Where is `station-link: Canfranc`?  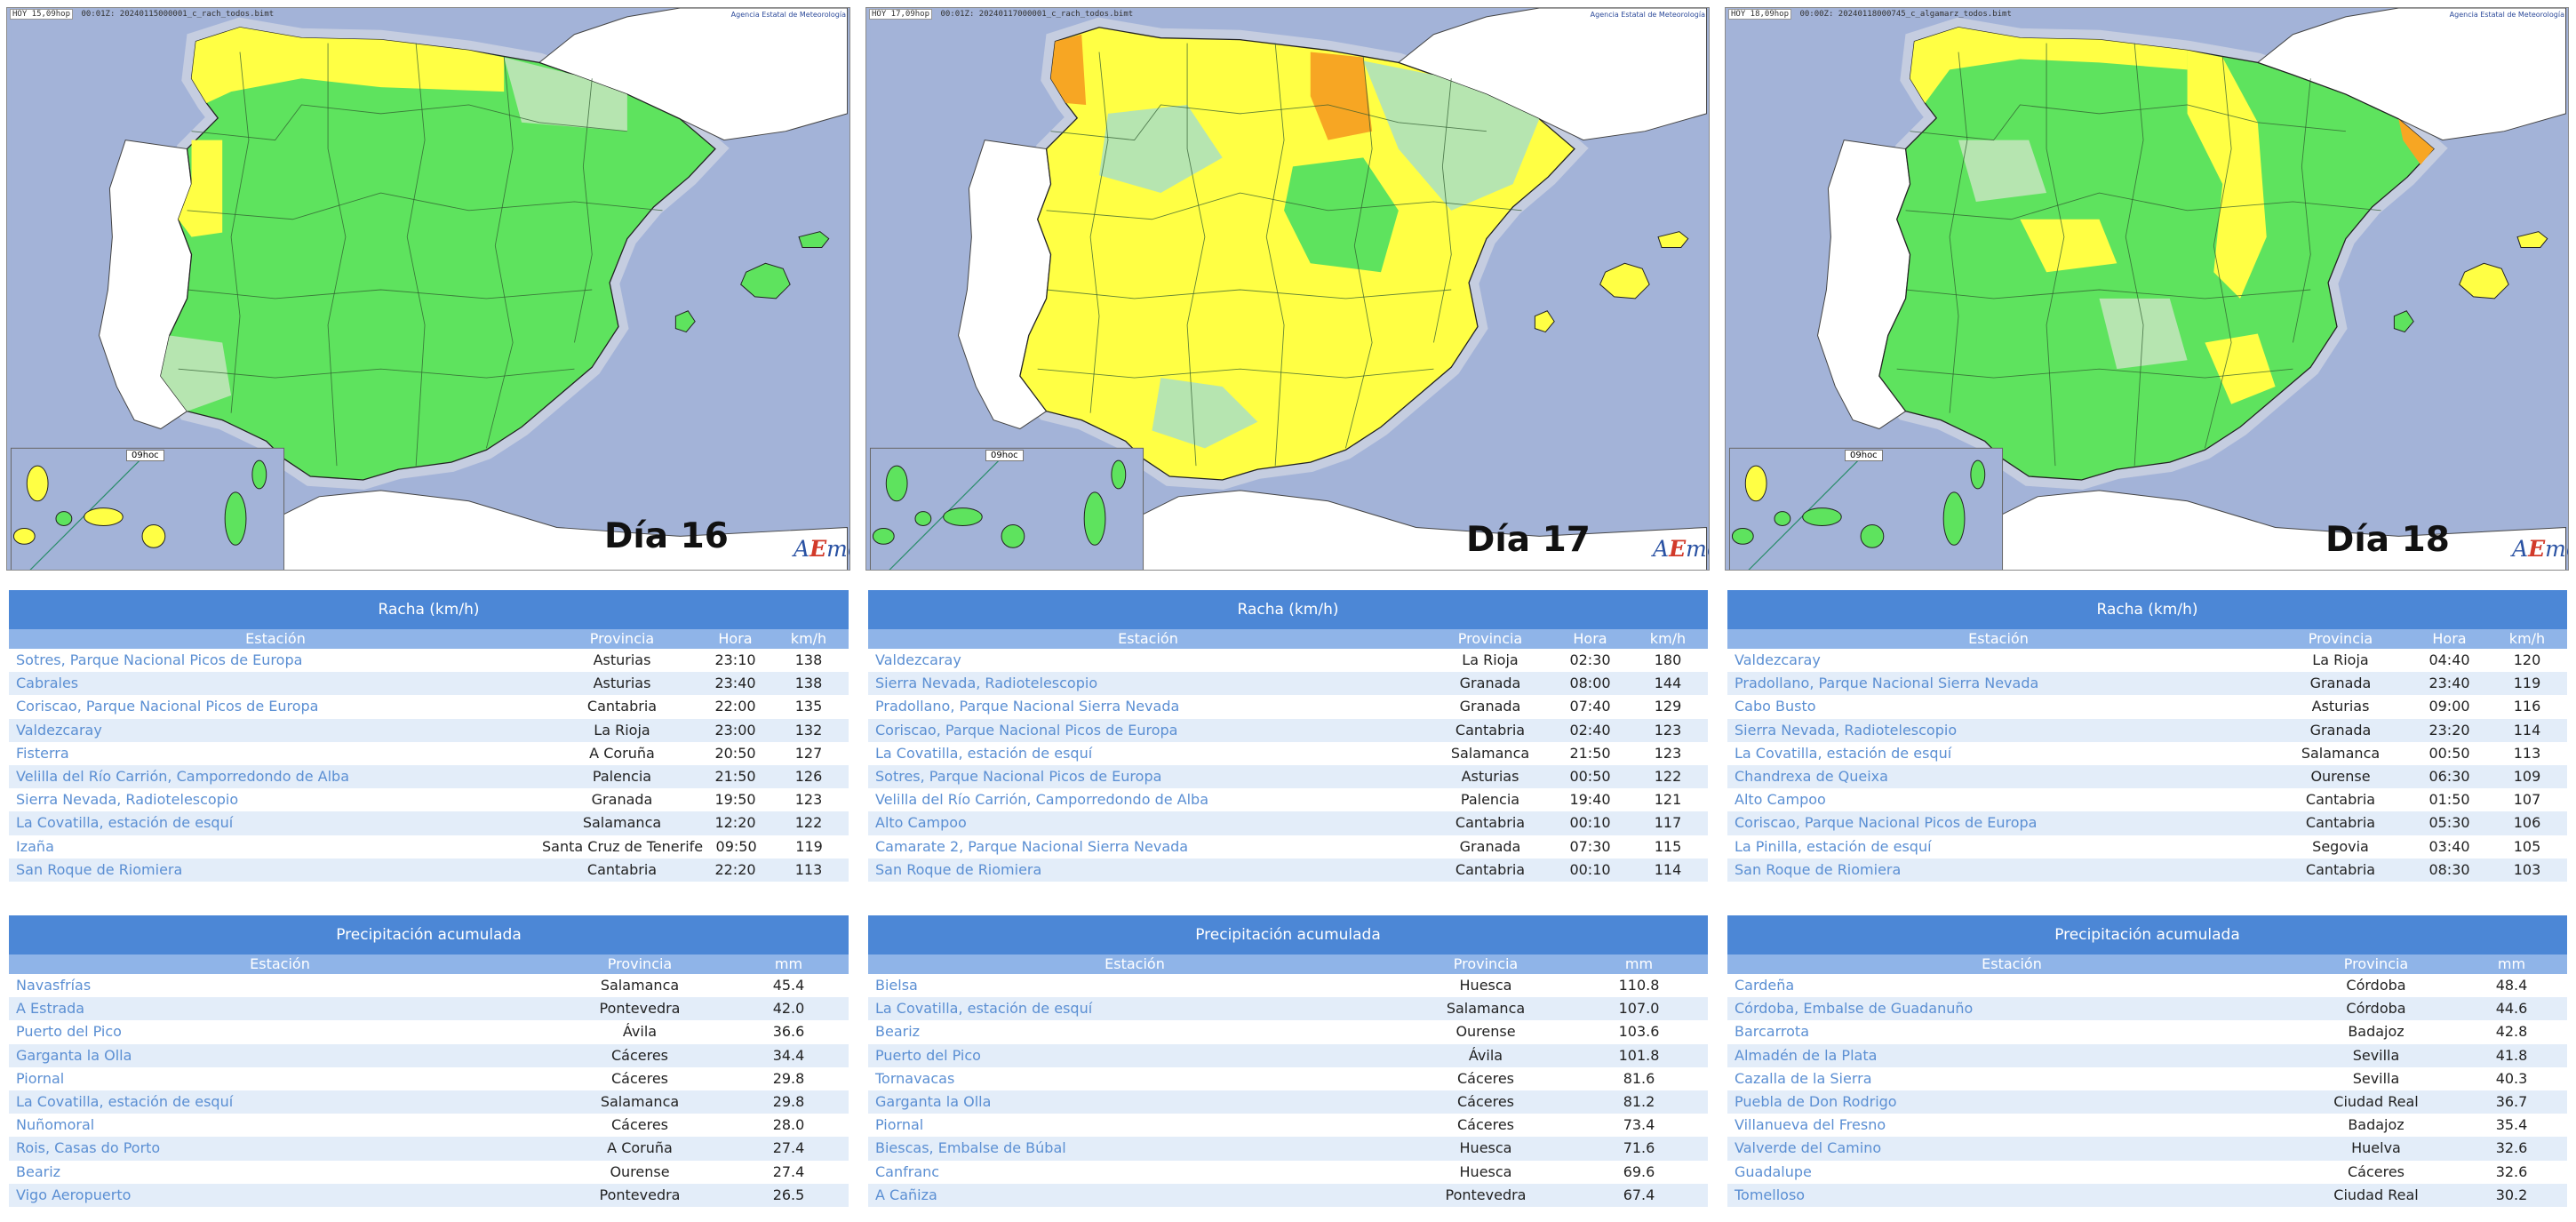
station-link: Canfranc is located at coordinates (908, 1171).